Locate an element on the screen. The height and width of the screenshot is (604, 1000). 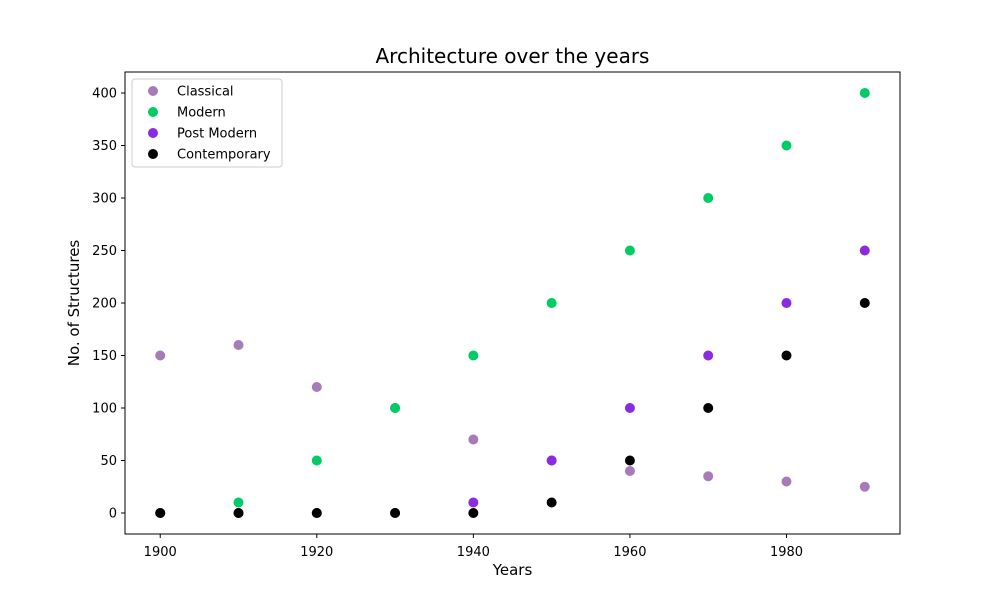
x-axis: 1900 1920 1940 1960 1980 is located at coordinates (473, 547).